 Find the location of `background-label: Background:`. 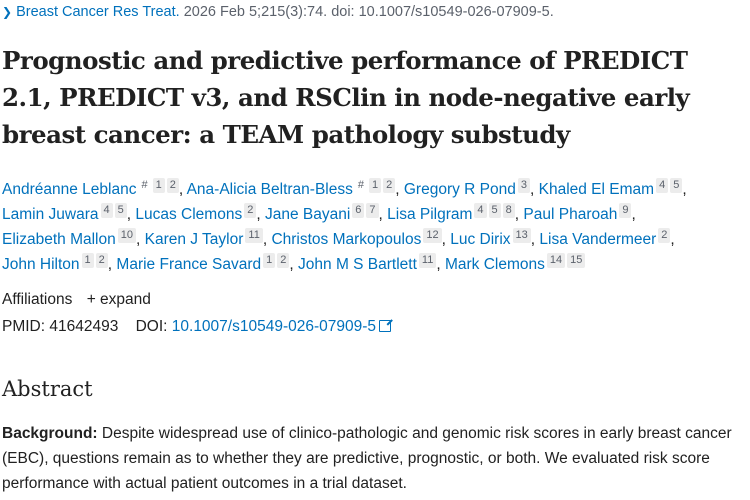

background-label: Background: is located at coordinates (50, 433).